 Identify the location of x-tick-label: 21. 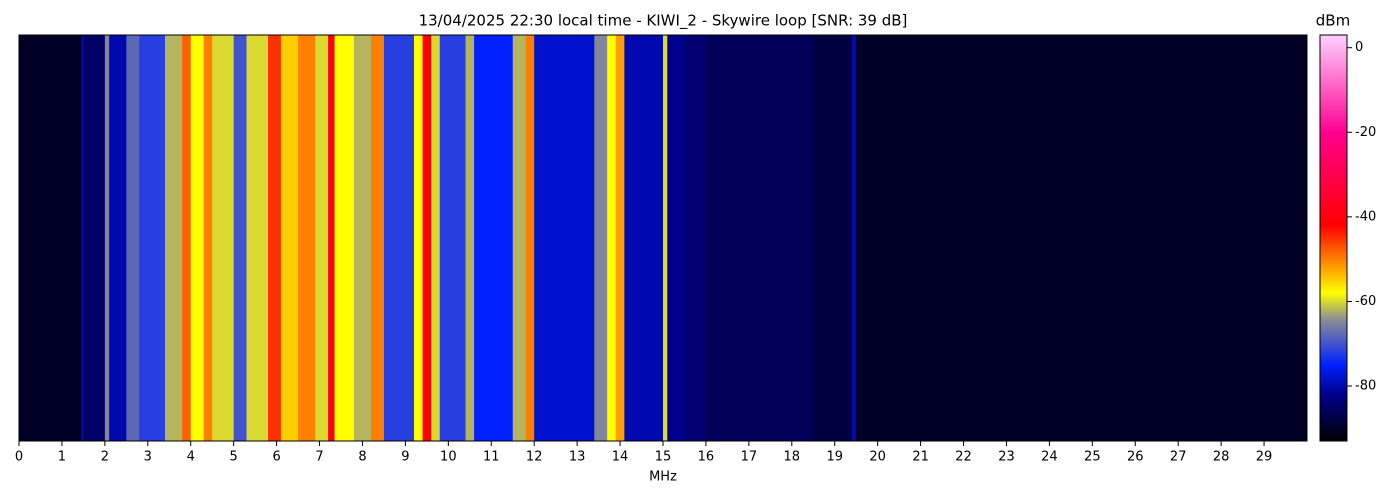
(920, 457).